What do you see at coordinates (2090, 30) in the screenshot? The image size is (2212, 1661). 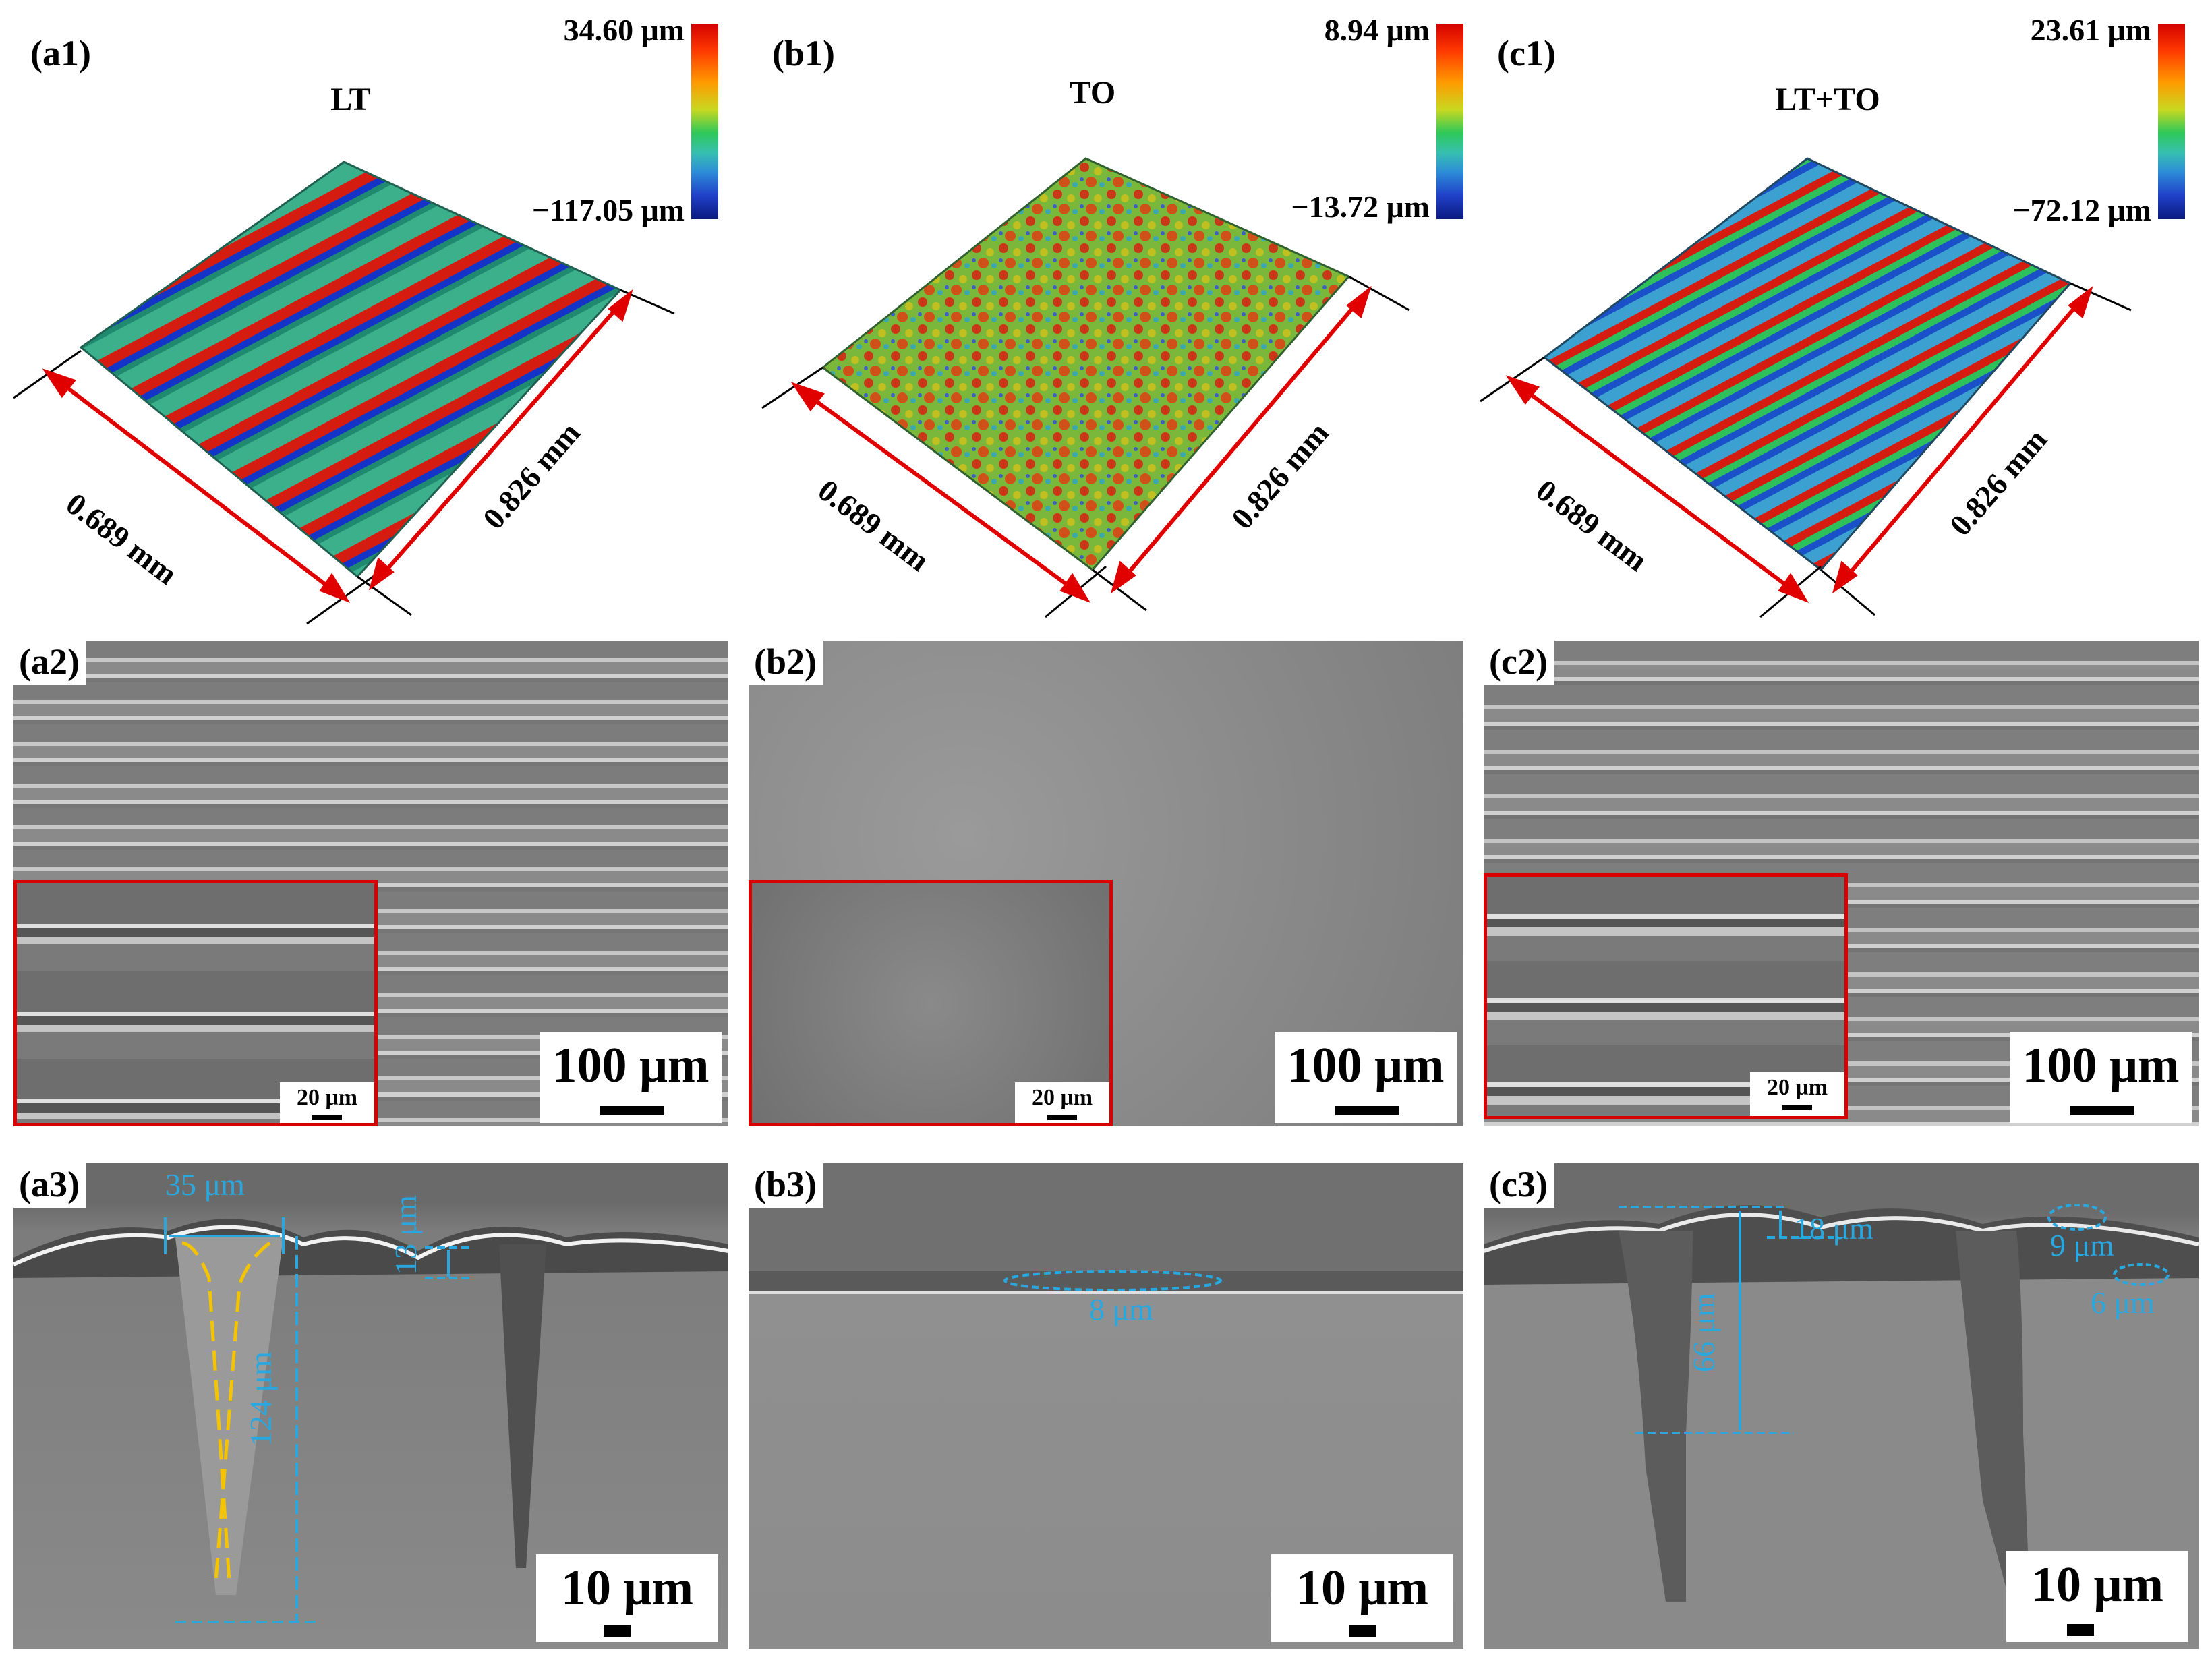 I see `colorbar-max-c1: 23.61 μm` at bounding box center [2090, 30].